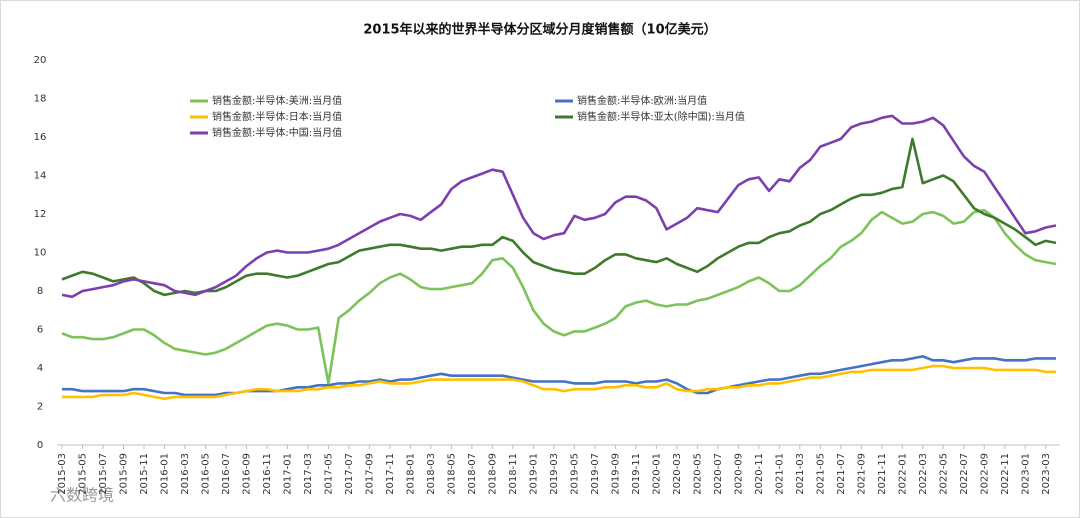 Image resolution: width=1080 pixels, height=518 pixels. I want to click on legend-label: 销售金额:半导体:亚太(除中国):当月值, so click(661, 116).